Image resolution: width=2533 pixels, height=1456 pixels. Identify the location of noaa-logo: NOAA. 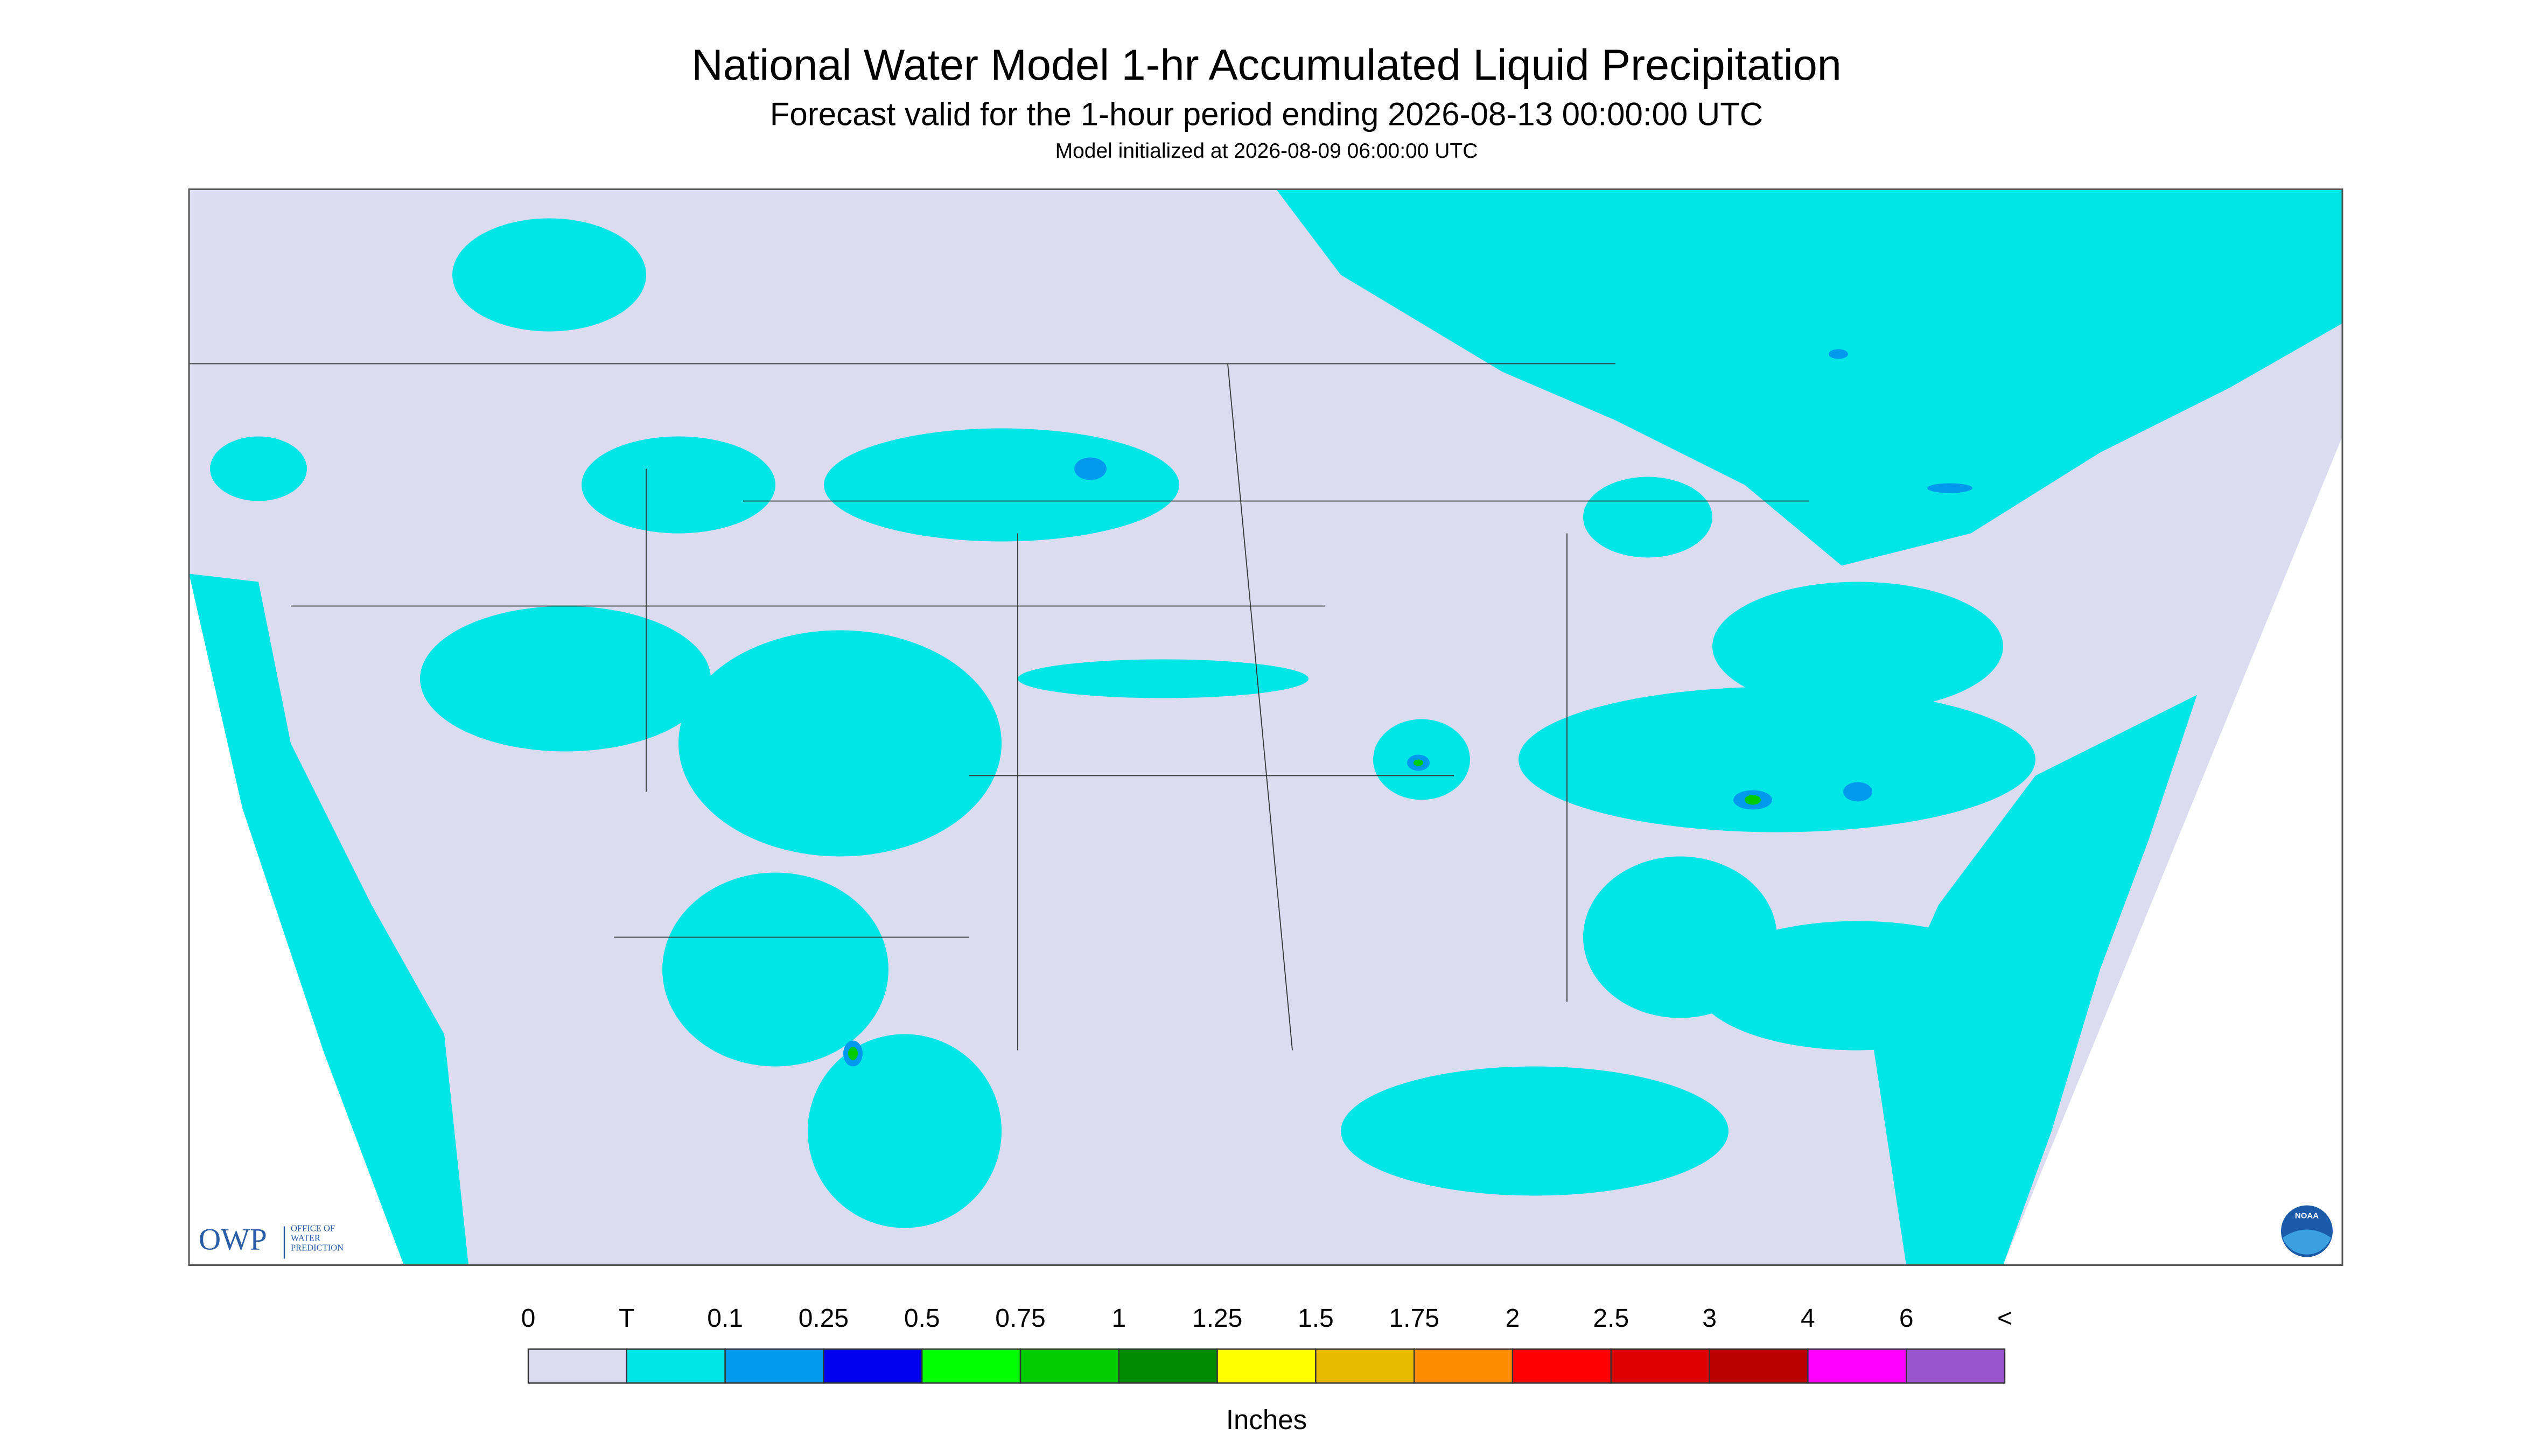
(2307, 1231).